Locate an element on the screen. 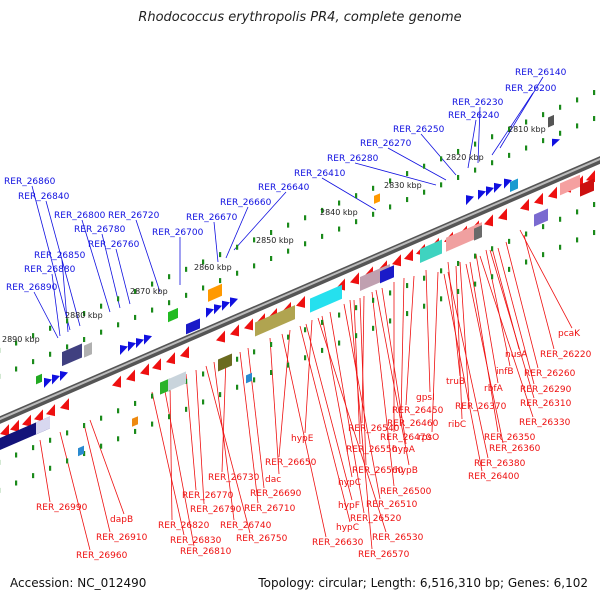 The image size is (600, 600). minus-gene-label: RER_26530 is located at coordinates (398, 538).